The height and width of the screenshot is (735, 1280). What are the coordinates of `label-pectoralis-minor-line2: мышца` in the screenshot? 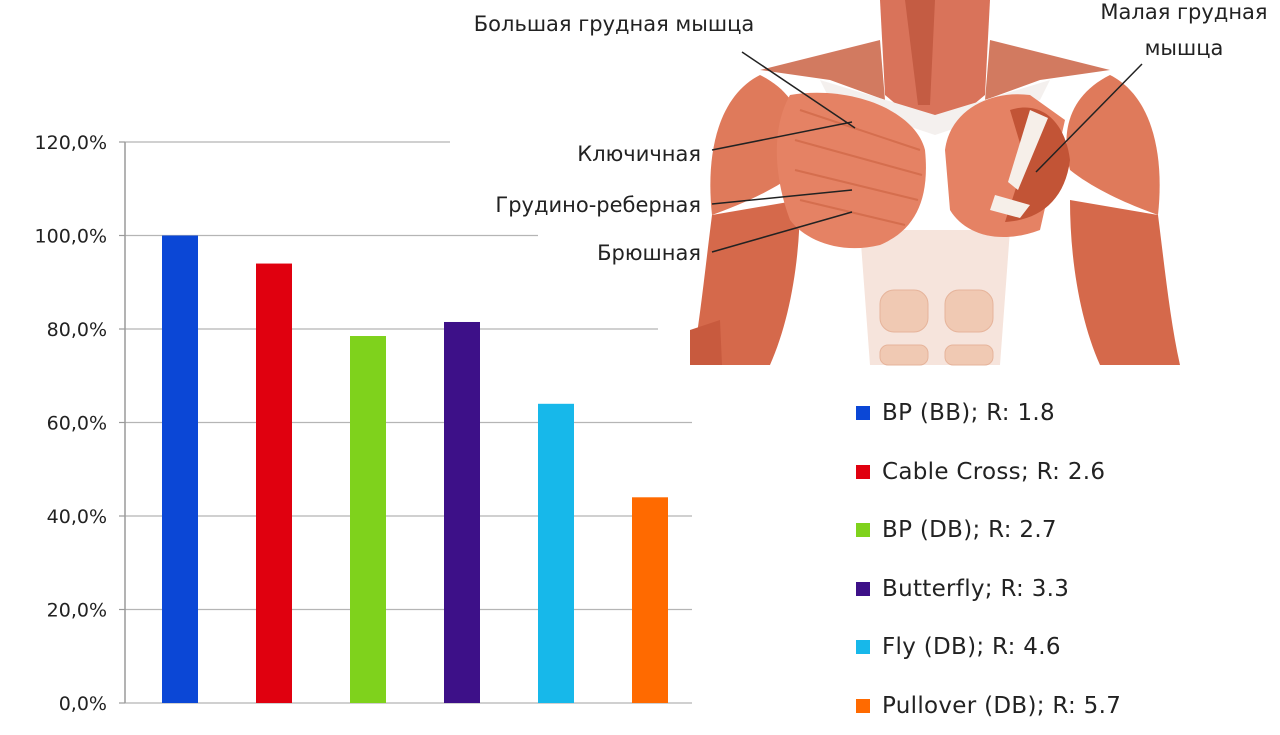 It's located at (1184, 48).